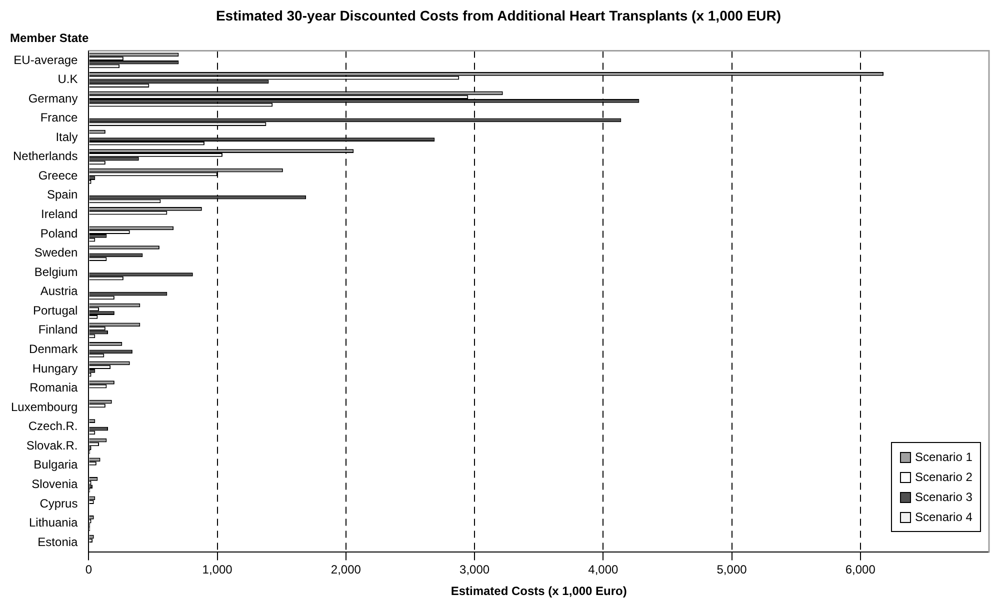 The image size is (993, 607). What do you see at coordinates (538, 591) in the screenshot?
I see `x-axis-title: Estimated Costs (x 1,000 Euro)` at bounding box center [538, 591].